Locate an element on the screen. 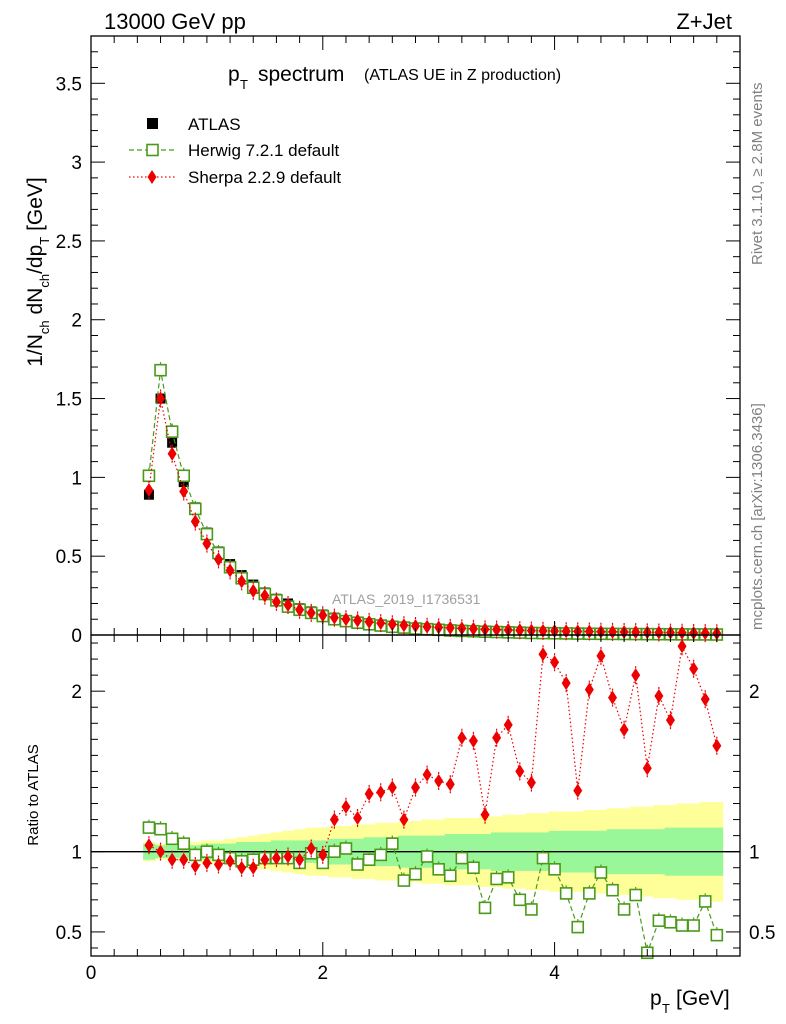 Image resolution: width=786 pixels, height=1024 pixels. x-tick-label: 2 is located at coordinates (322, 973).